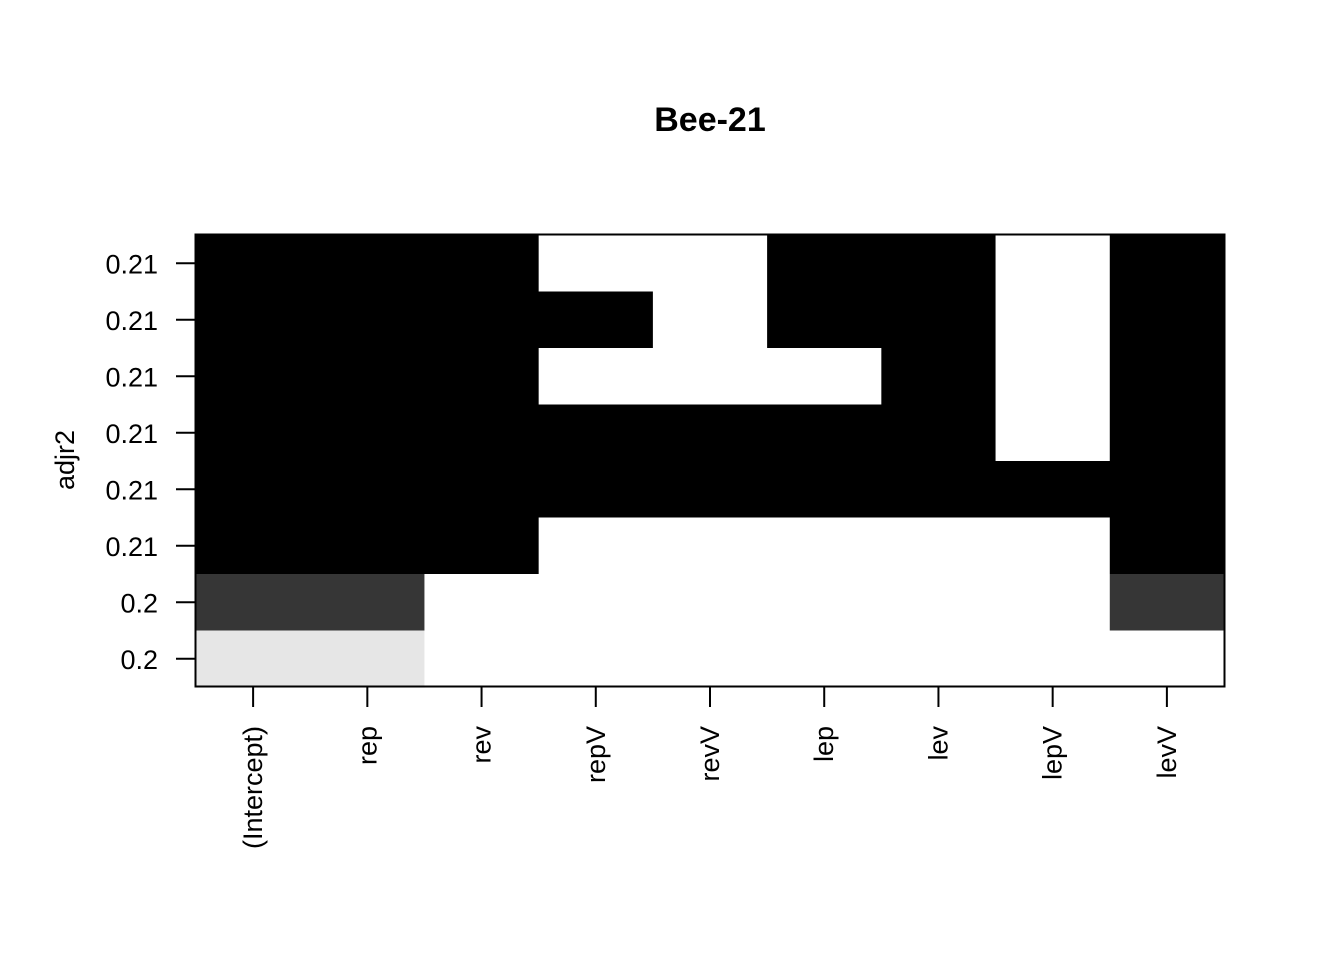  What do you see at coordinates (65, 460) in the screenshot?
I see `y-axis-label: adjr2` at bounding box center [65, 460].